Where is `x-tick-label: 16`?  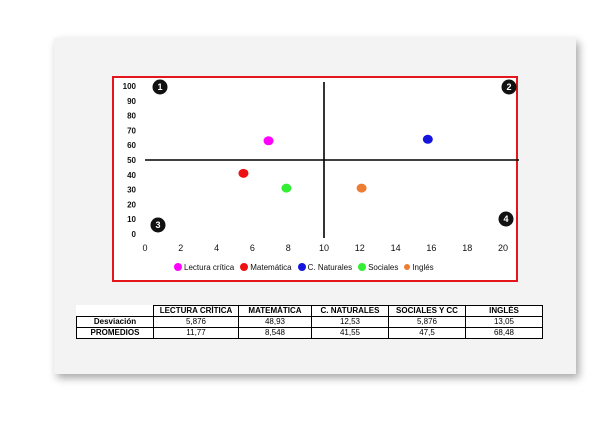
x-tick-label: 16 is located at coordinates (431, 248).